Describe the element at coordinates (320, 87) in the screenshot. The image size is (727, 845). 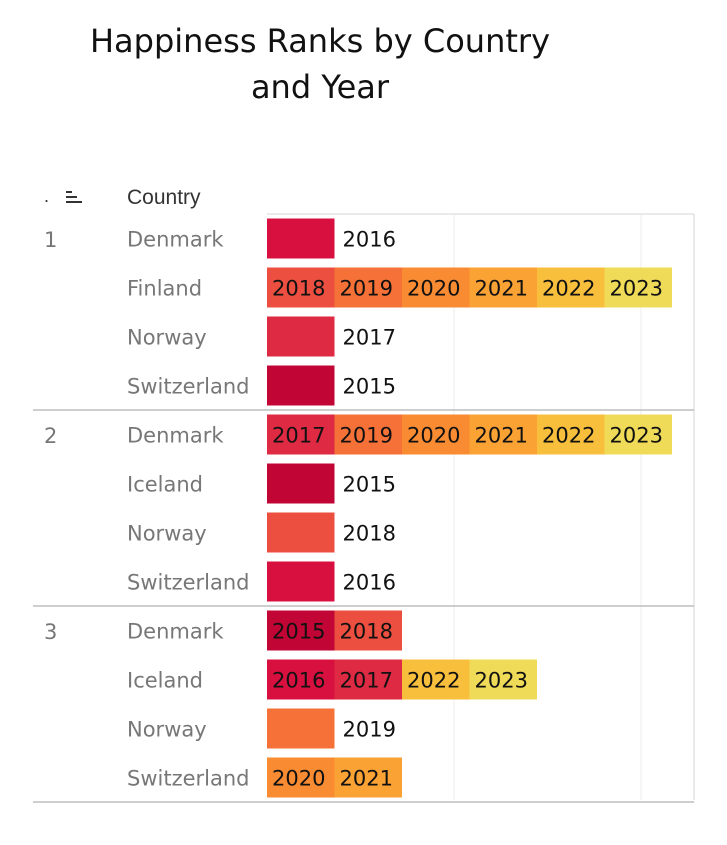
I see `chart-title-line-2: and Year` at that location.